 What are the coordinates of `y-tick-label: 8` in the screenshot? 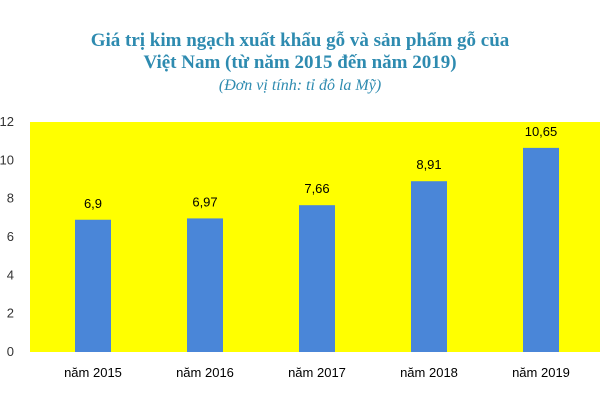 It's located at (10, 198).